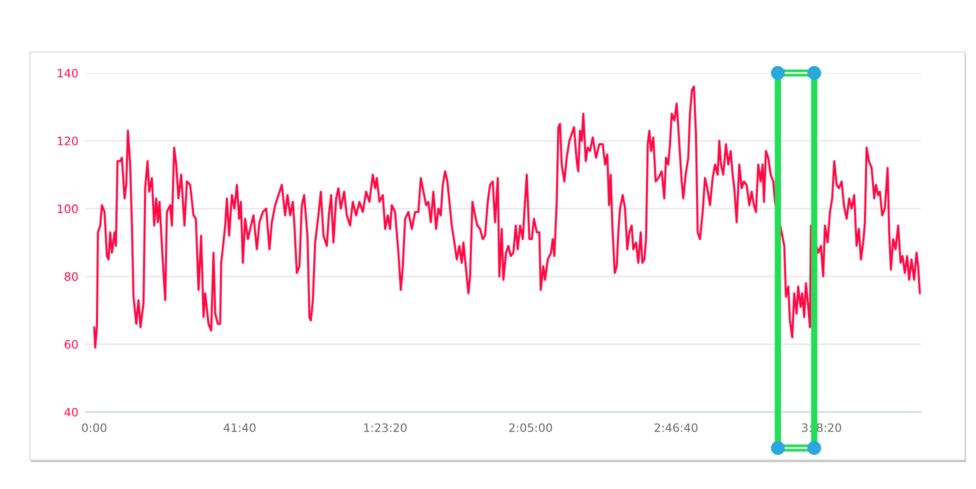 The image size is (976, 489). What do you see at coordinates (71, 412) in the screenshot?
I see `y-tick-label: 40` at bounding box center [71, 412].